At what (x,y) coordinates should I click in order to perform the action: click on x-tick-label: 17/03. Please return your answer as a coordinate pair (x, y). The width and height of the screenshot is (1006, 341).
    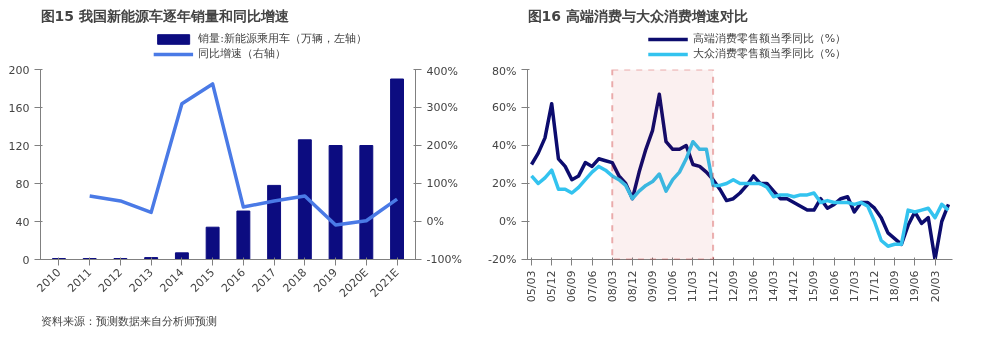
    Looking at the image, I should click on (854, 286).